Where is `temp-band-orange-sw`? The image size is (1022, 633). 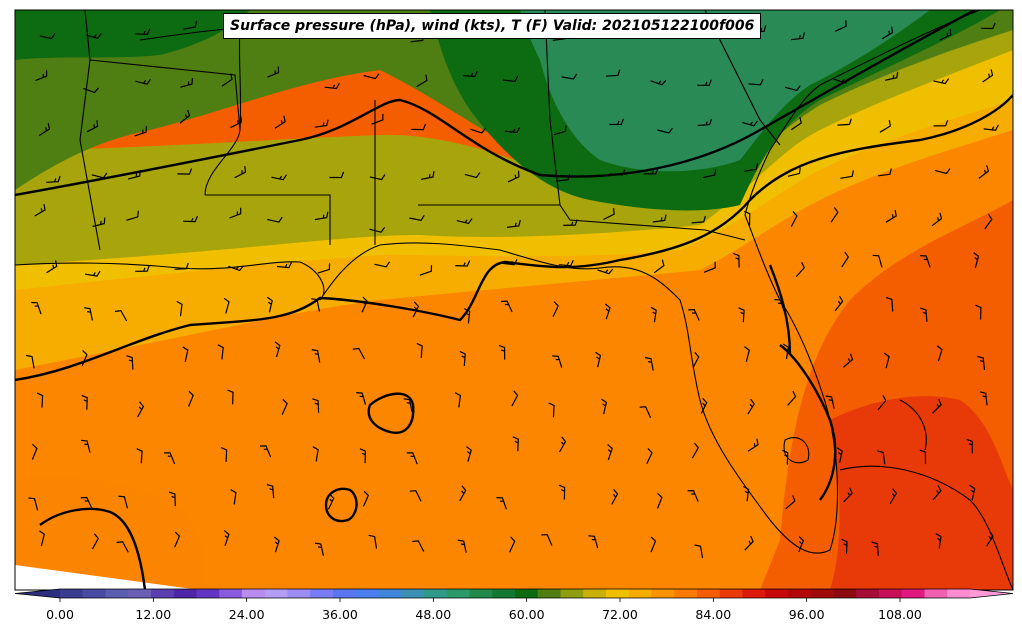
temp-band-orange-sw is located at coordinates (111, 533).